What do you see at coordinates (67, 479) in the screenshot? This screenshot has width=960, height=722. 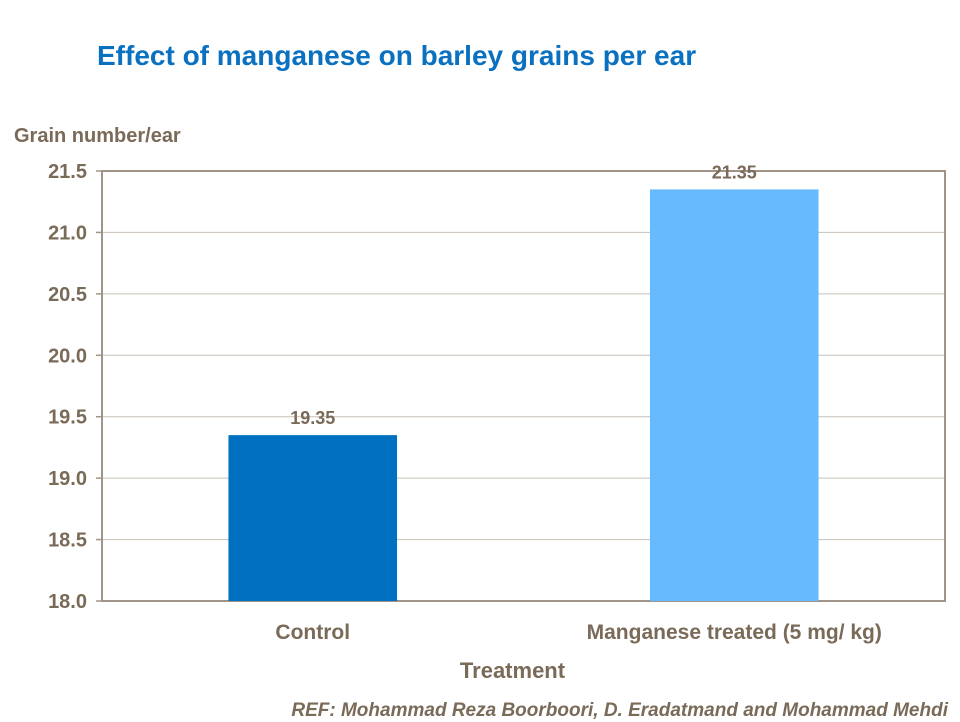 I see `y-tick-label: 19.0` at bounding box center [67, 479].